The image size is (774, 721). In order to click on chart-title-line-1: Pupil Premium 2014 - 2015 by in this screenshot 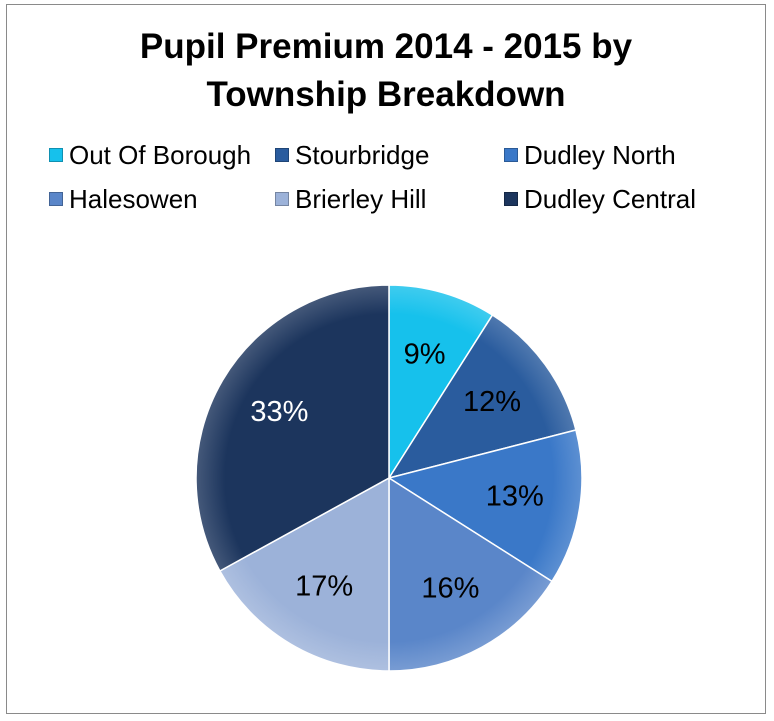, I will do `click(386, 46)`.